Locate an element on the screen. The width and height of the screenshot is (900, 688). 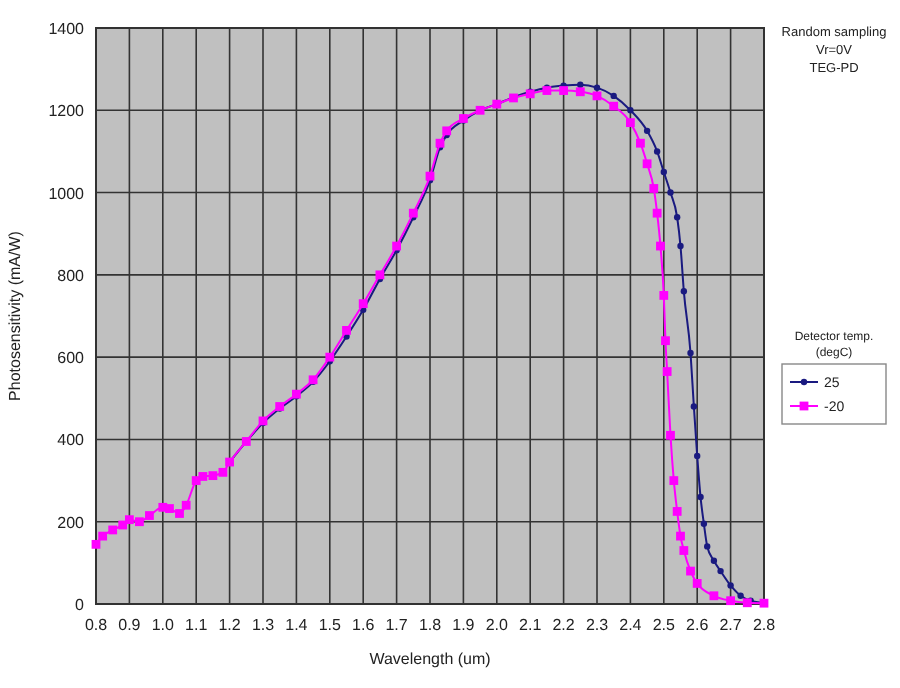
y-tick-label: 800 is located at coordinates (71, 275).